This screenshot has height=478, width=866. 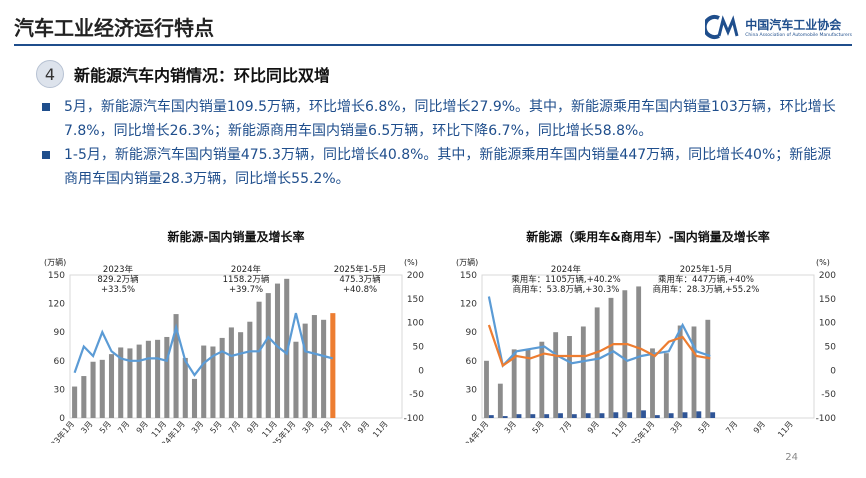 I want to click on chart-title: 新能源-国内销量及增长率, so click(x=236, y=237).